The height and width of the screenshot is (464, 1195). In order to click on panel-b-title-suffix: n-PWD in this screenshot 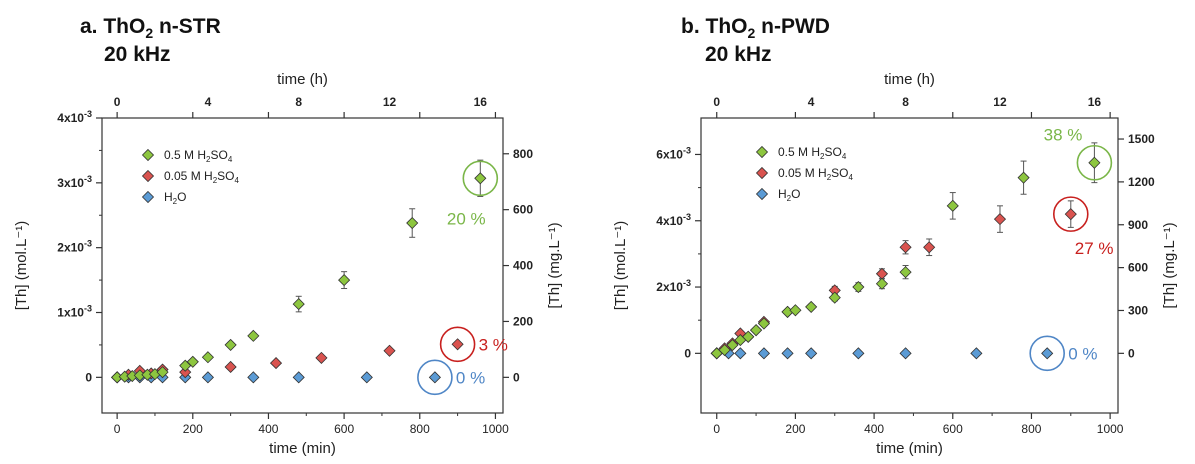, I will do `click(792, 26)`.